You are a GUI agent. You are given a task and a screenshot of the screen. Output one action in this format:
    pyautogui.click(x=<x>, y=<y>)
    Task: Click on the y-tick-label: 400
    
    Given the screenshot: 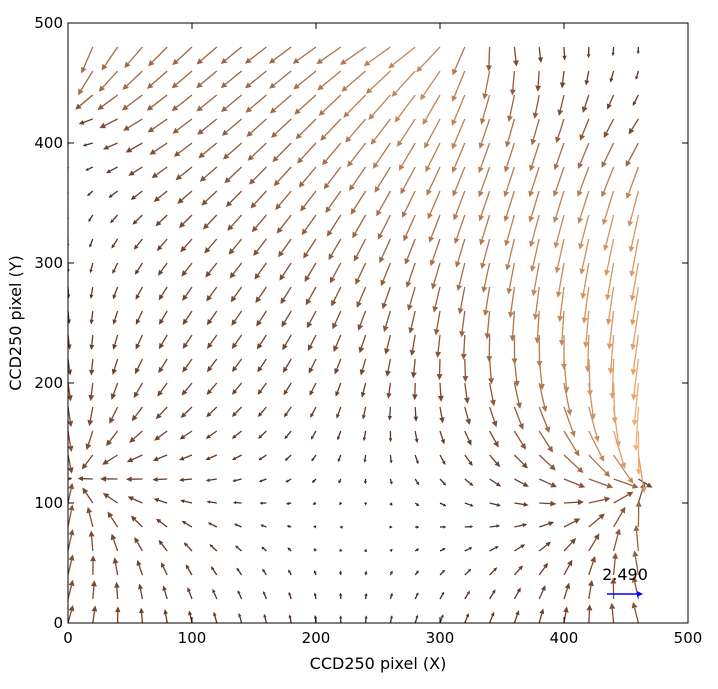 What is the action you would take?
    pyautogui.click(x=48, y=143)
    